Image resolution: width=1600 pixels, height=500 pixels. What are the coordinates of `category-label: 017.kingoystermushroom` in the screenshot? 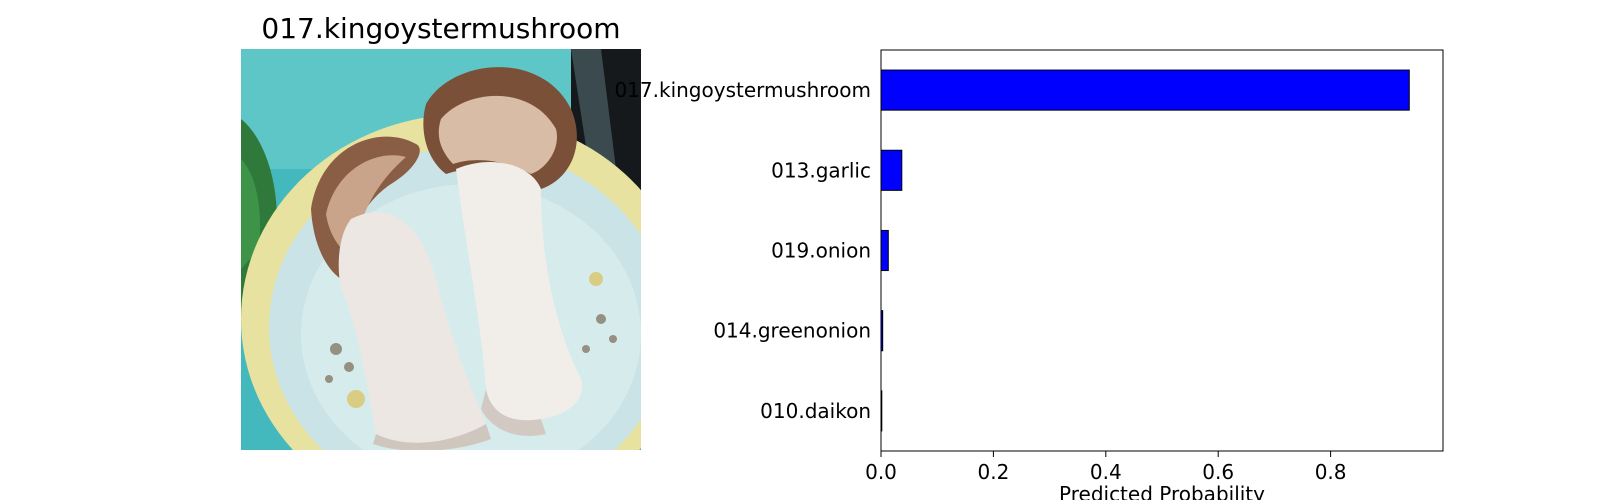 It's located at (742, 90).